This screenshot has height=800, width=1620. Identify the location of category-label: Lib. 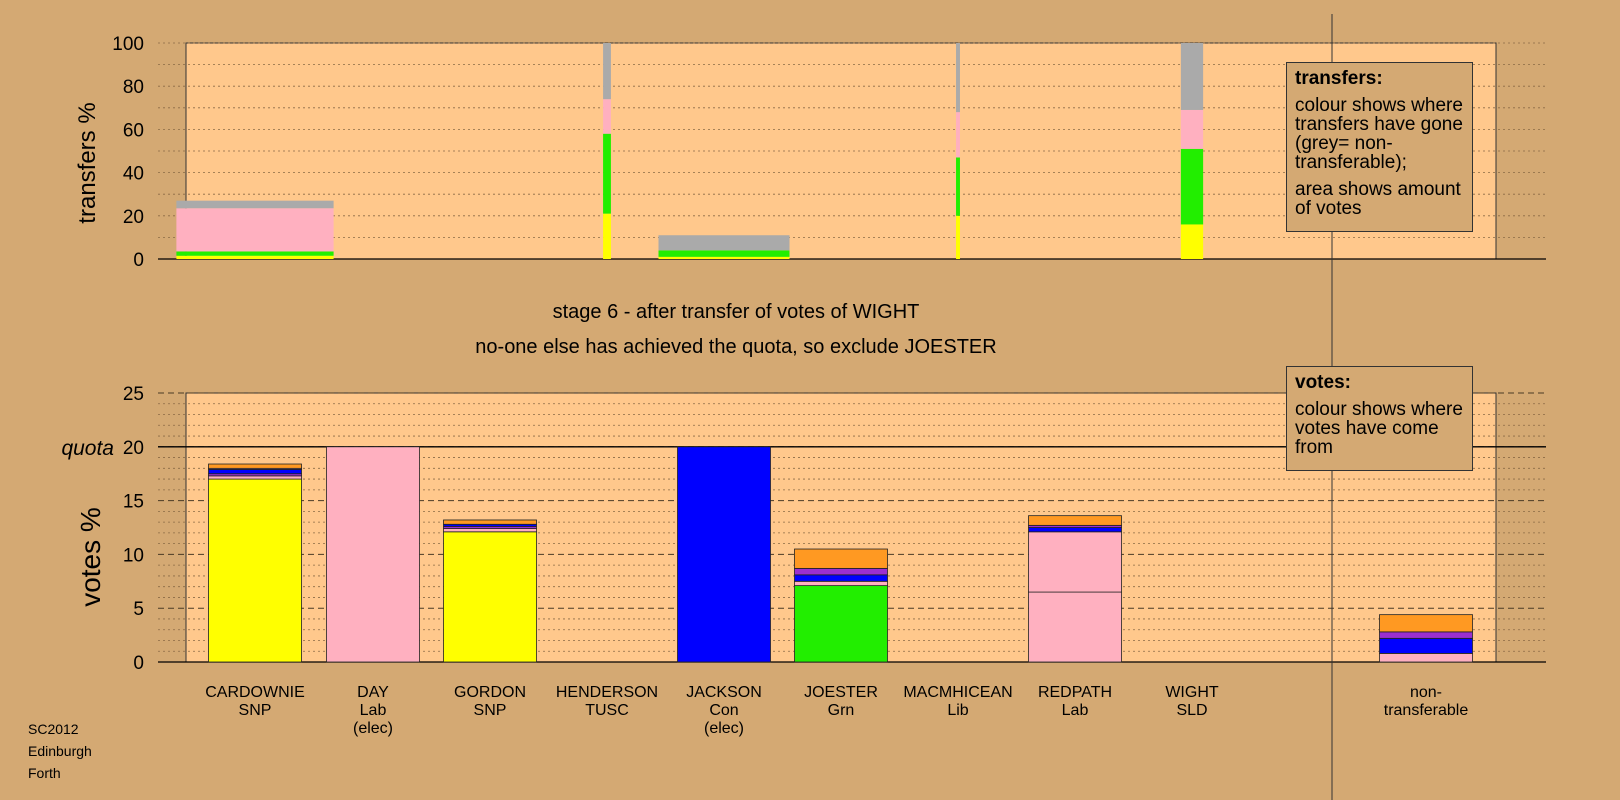
(957, 710).